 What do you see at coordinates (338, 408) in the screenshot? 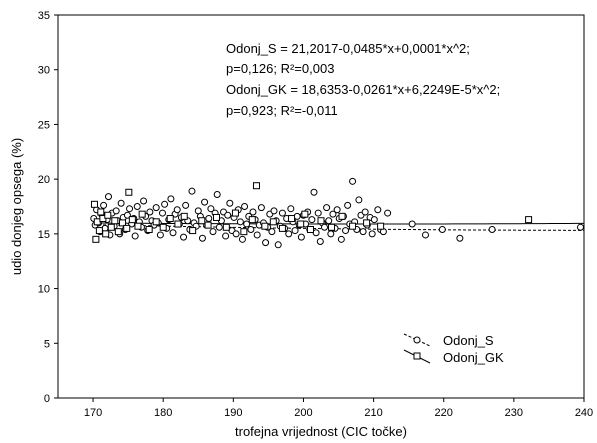
I see `x-axis-ticks: 170 180 190 200 210 220 230 240` at bounding box center [338, 408].